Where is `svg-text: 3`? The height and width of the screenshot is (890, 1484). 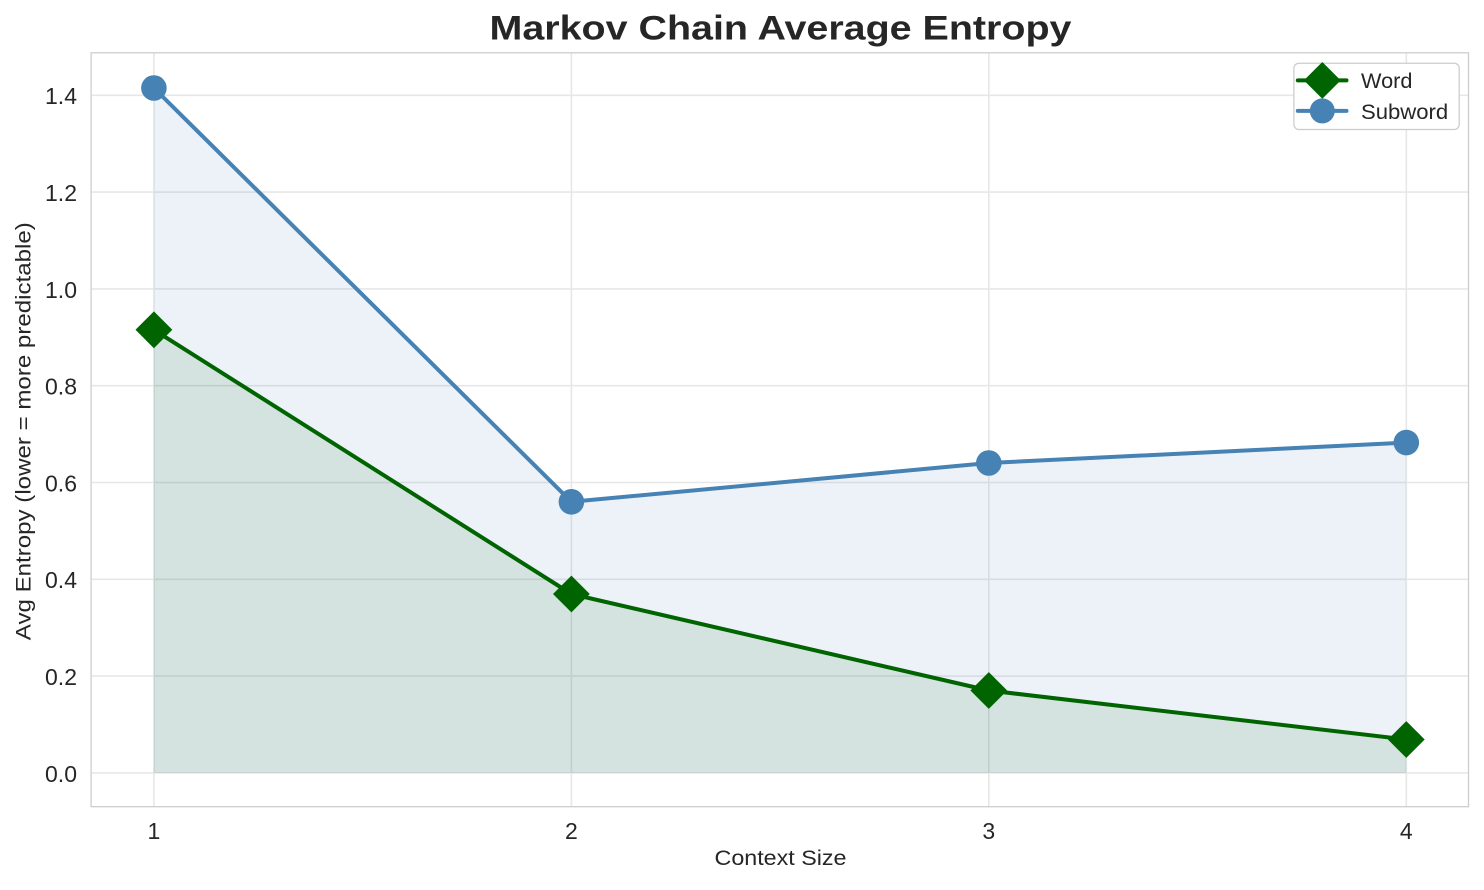 svg-text: 3 is located at coordinates (988, 831).